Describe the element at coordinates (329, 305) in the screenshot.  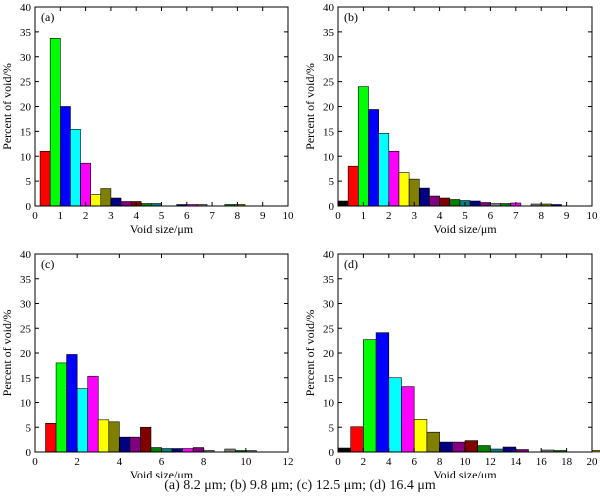
I see `y-tick-label-d-30: 30` at that location.